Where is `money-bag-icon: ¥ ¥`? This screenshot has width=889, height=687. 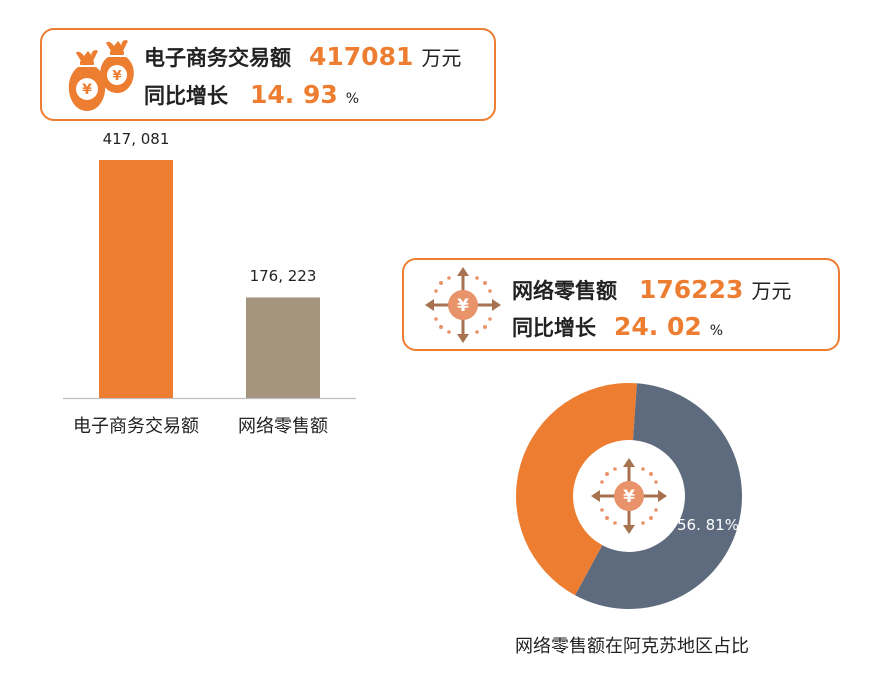 money-bag-icon: ¥ ¥ is located at coordinates (101, 75).